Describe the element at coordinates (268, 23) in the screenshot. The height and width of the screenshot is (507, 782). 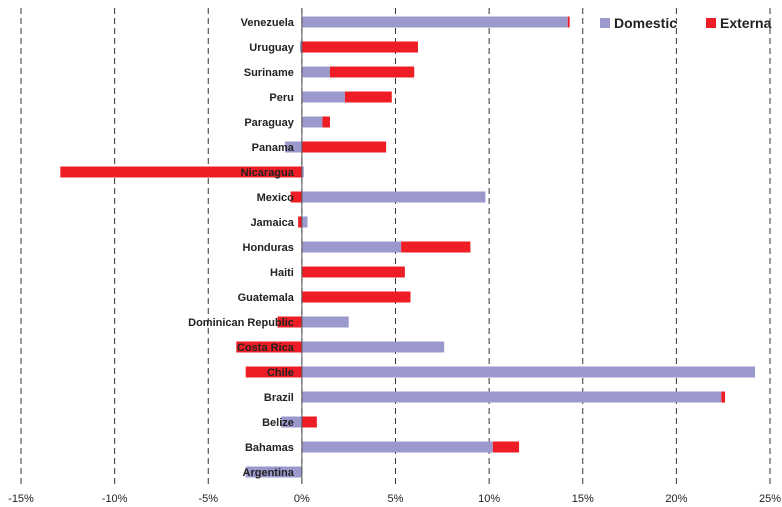
I see `category-label-0: Venezuela` at that location.